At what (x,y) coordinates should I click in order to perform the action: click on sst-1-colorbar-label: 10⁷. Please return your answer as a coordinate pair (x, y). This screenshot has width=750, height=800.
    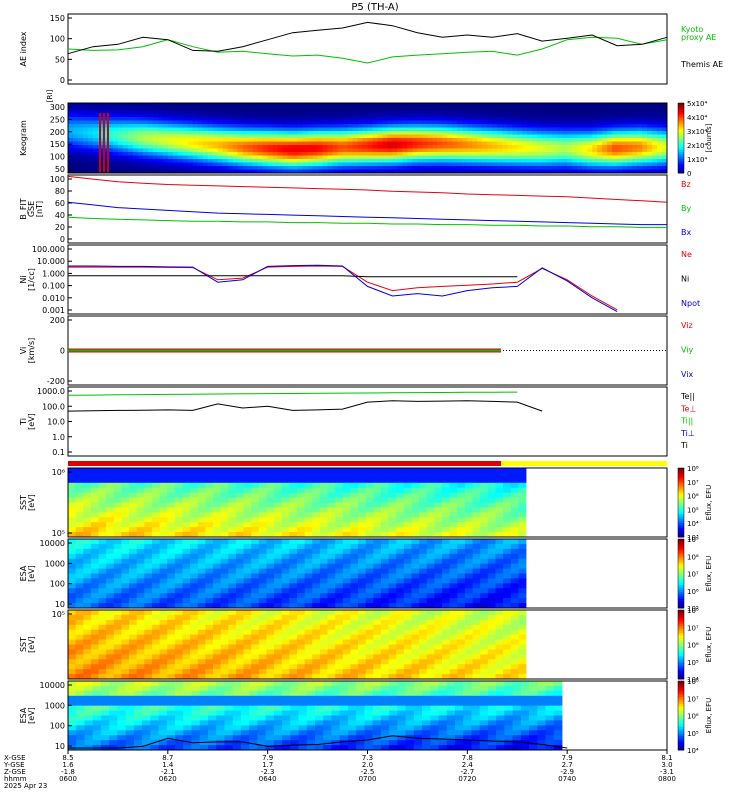
    Looking at the image, I should click on (693, 483).